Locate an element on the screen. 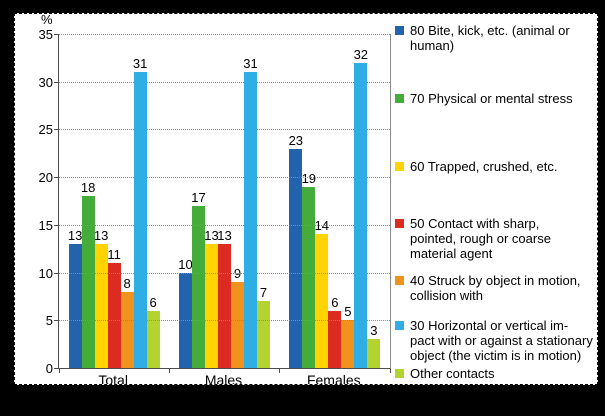  bar: 23 is located at coordinates (296, 250).